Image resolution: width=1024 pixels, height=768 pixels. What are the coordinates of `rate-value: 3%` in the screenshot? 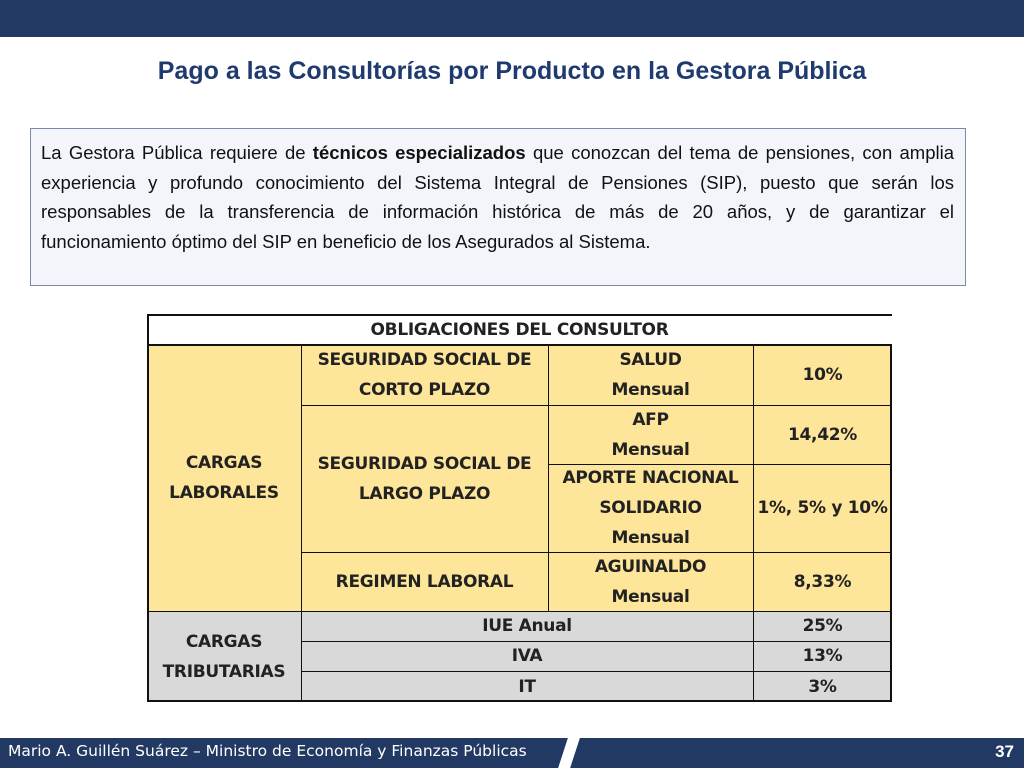 It's located at (822, 686).